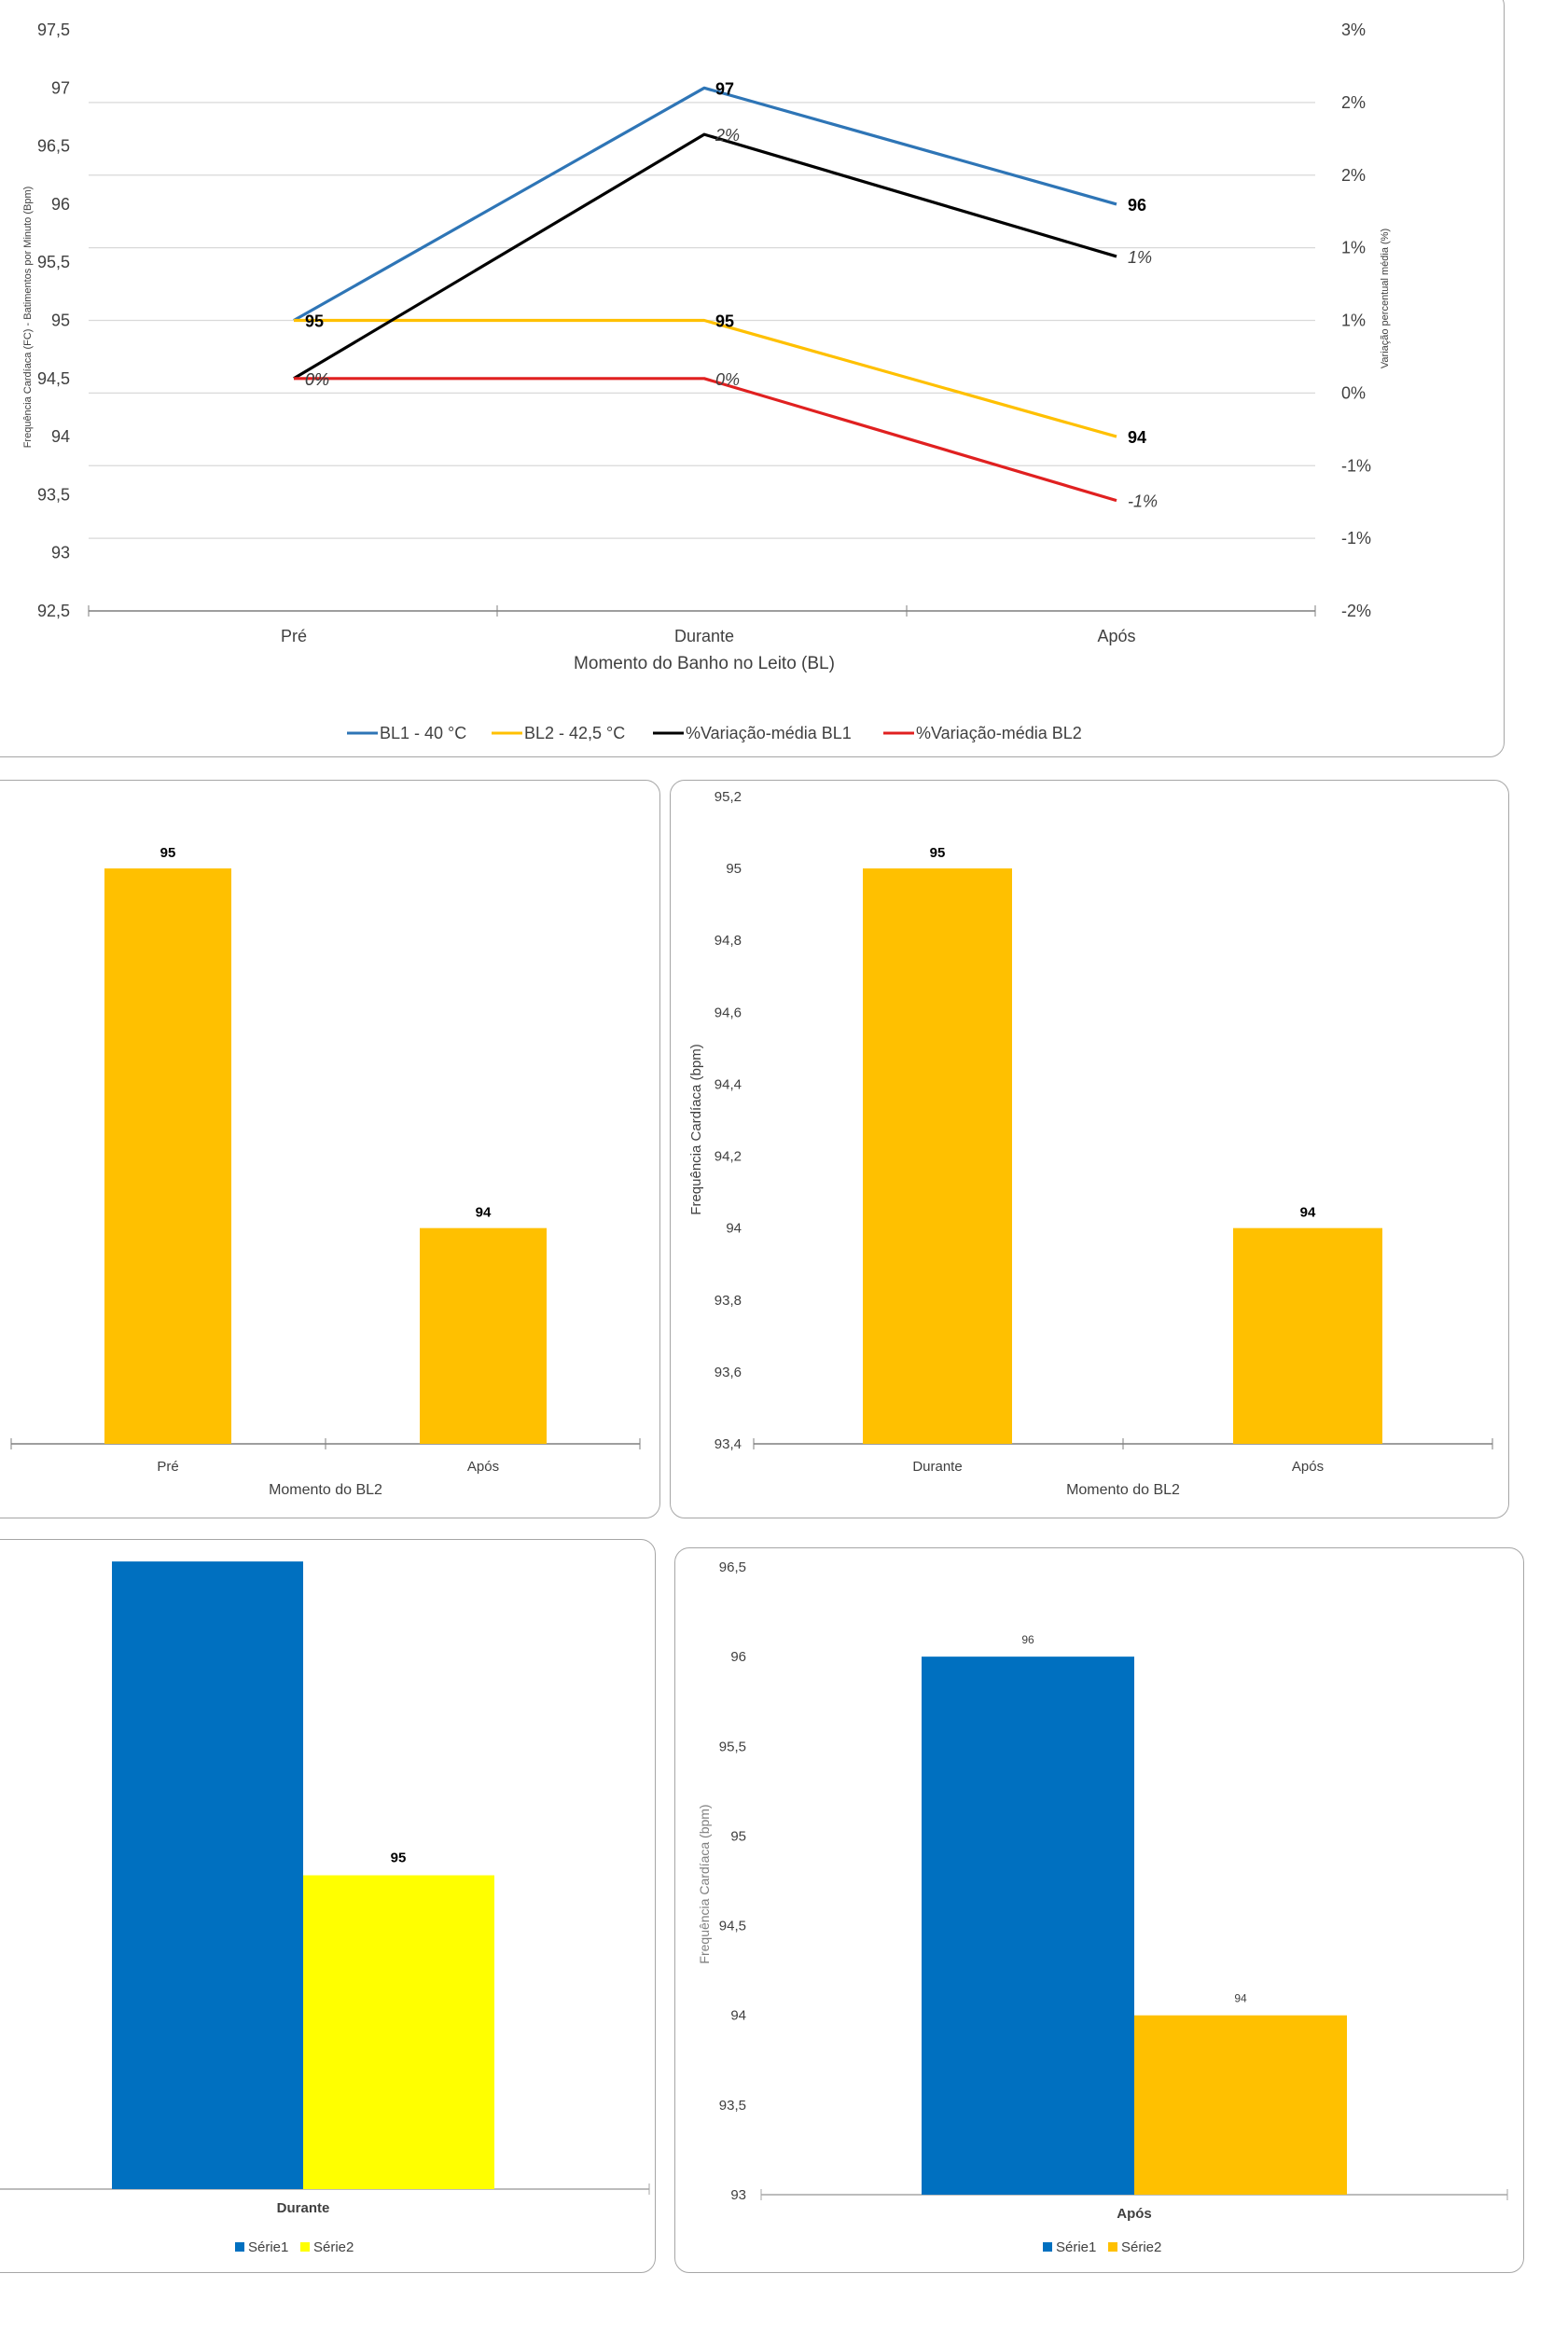  I want to click on bl2b-y-tick-label: 93,8, so click(728, 1301).